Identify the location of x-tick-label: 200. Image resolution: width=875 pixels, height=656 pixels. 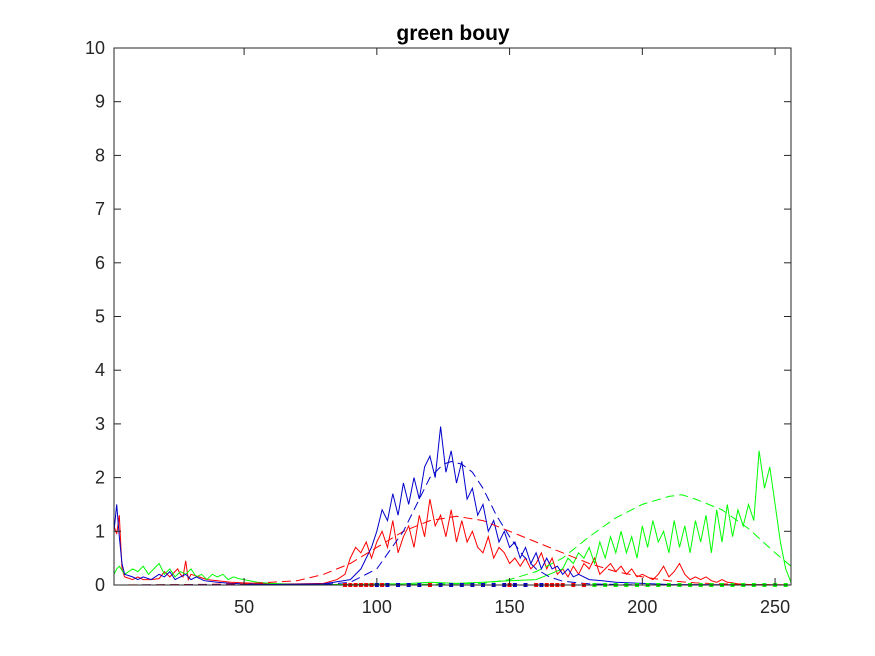
(642, 607).